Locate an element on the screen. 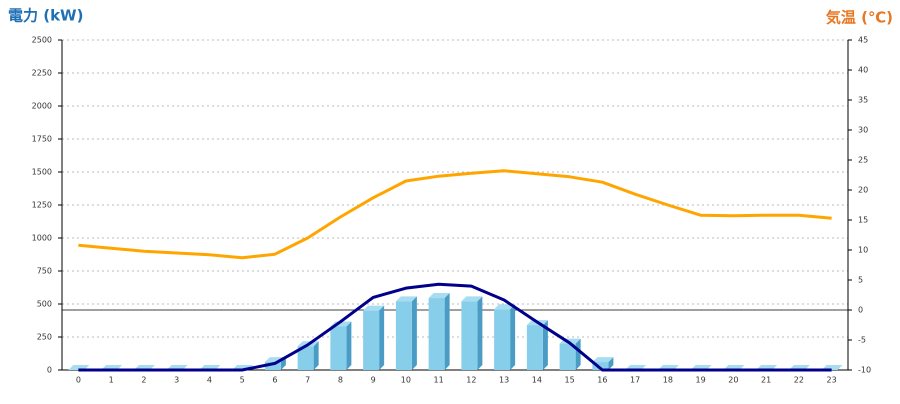 This screenshot has height=404, width=900. x-tick-label: 13 is located at coordinates (504, 380).